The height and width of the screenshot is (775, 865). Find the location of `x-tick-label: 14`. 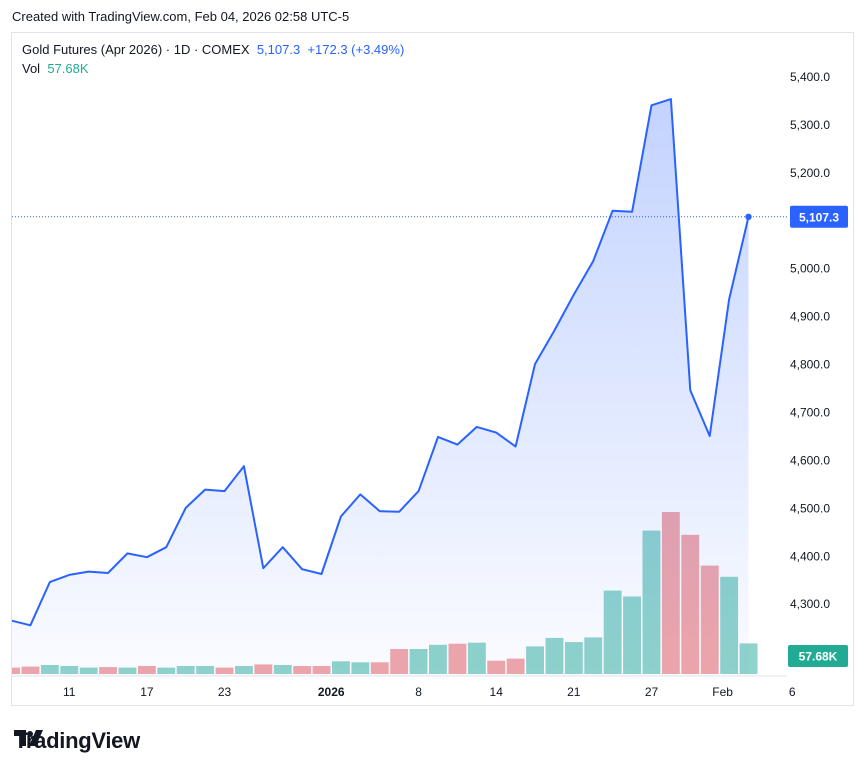

x-tick-label: 14 is located at coordinates (497, 692).